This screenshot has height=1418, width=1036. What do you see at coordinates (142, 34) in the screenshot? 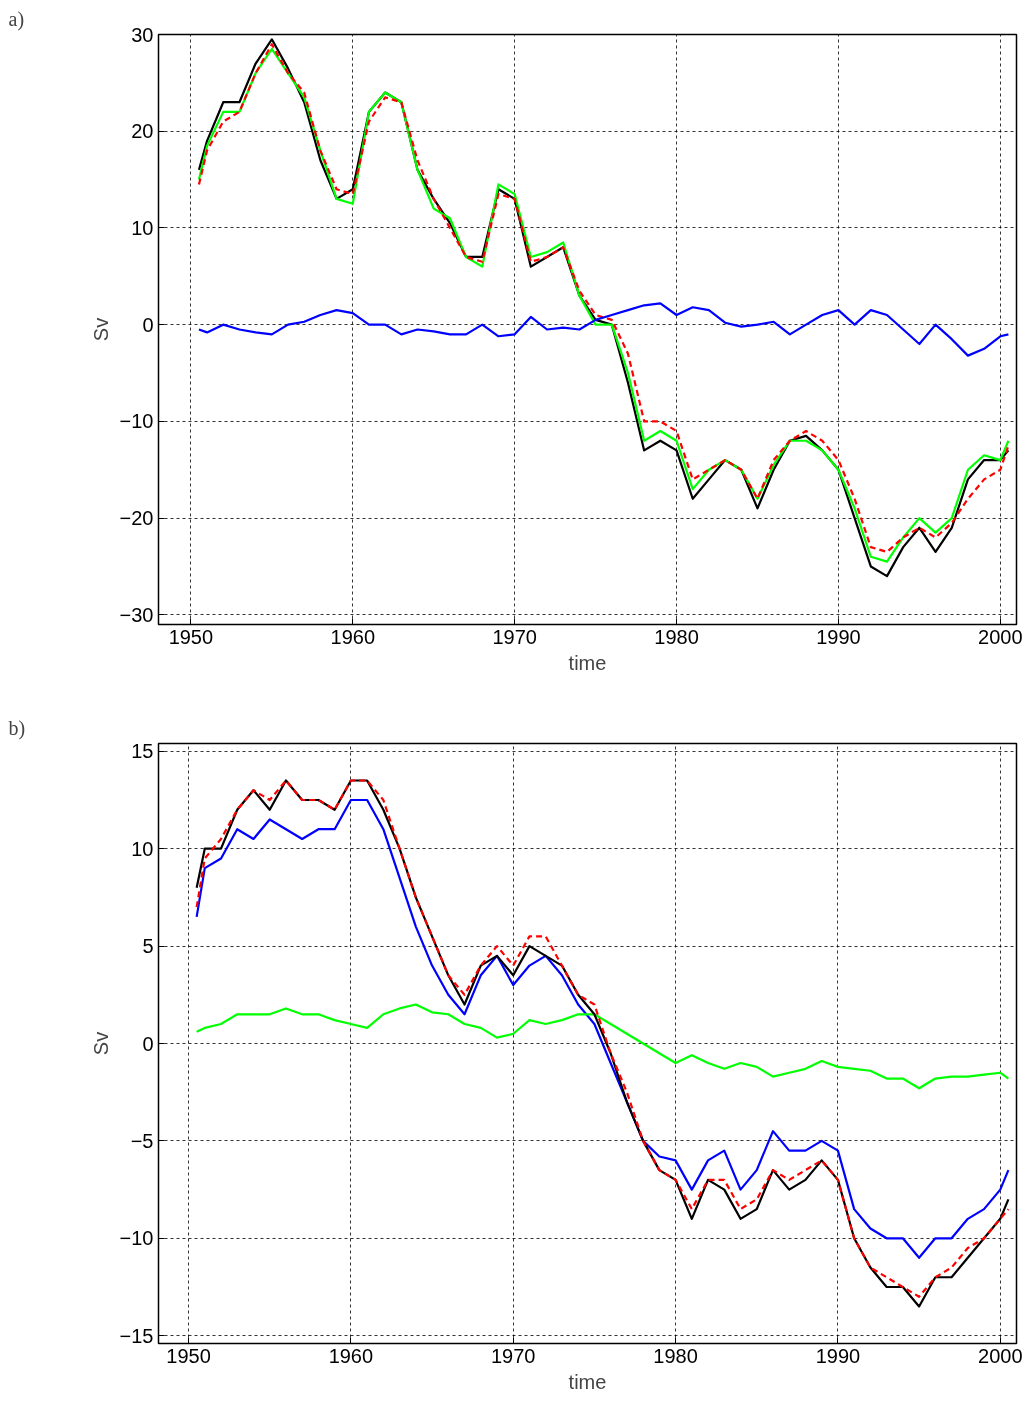
I see `y-tick-label: 30` at bounding box center [142, 34].